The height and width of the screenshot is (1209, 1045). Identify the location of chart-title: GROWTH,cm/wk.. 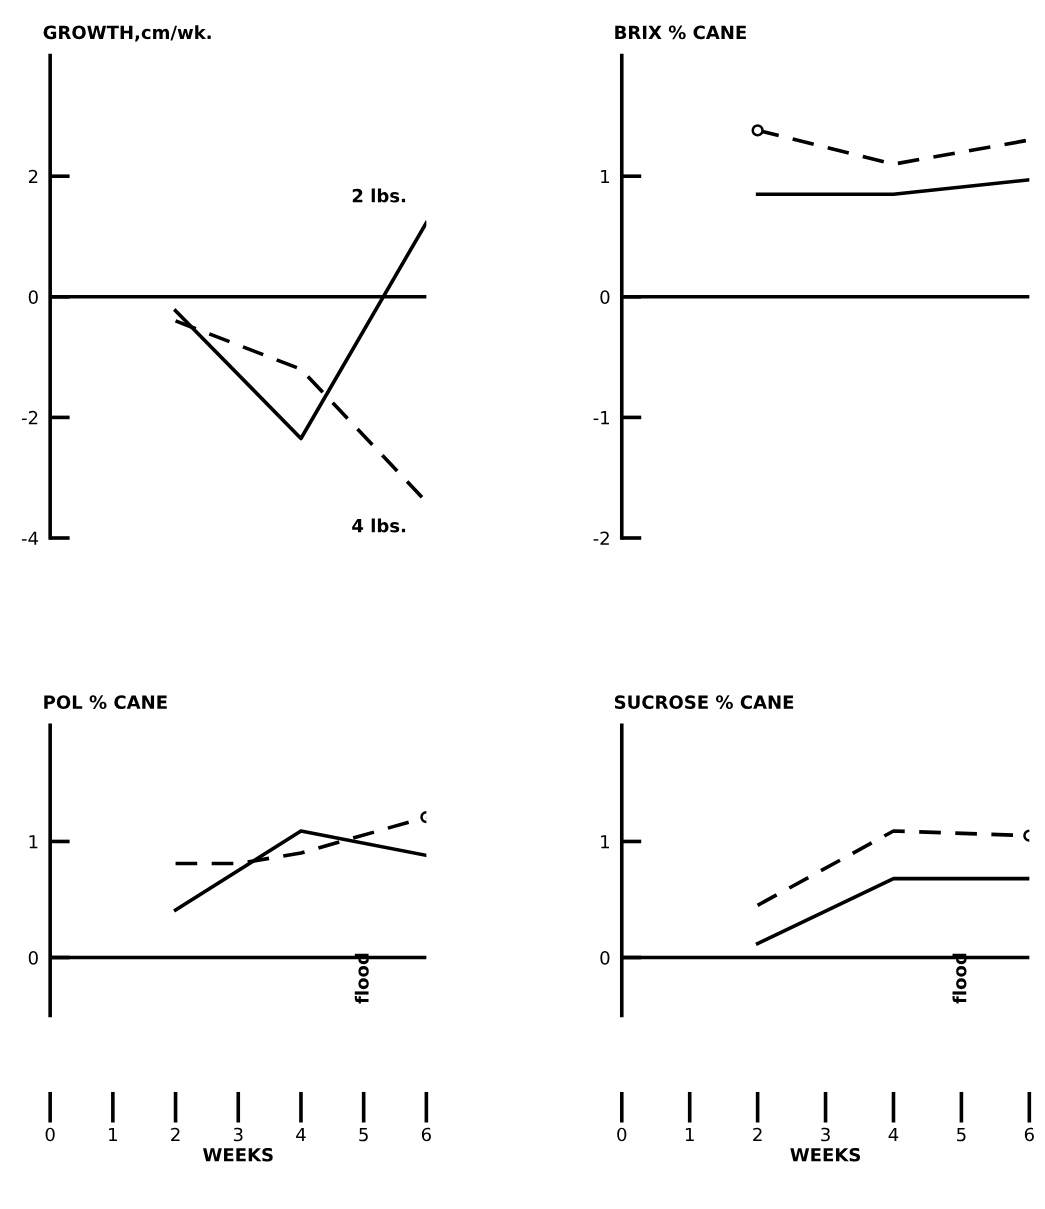
(127, 33).